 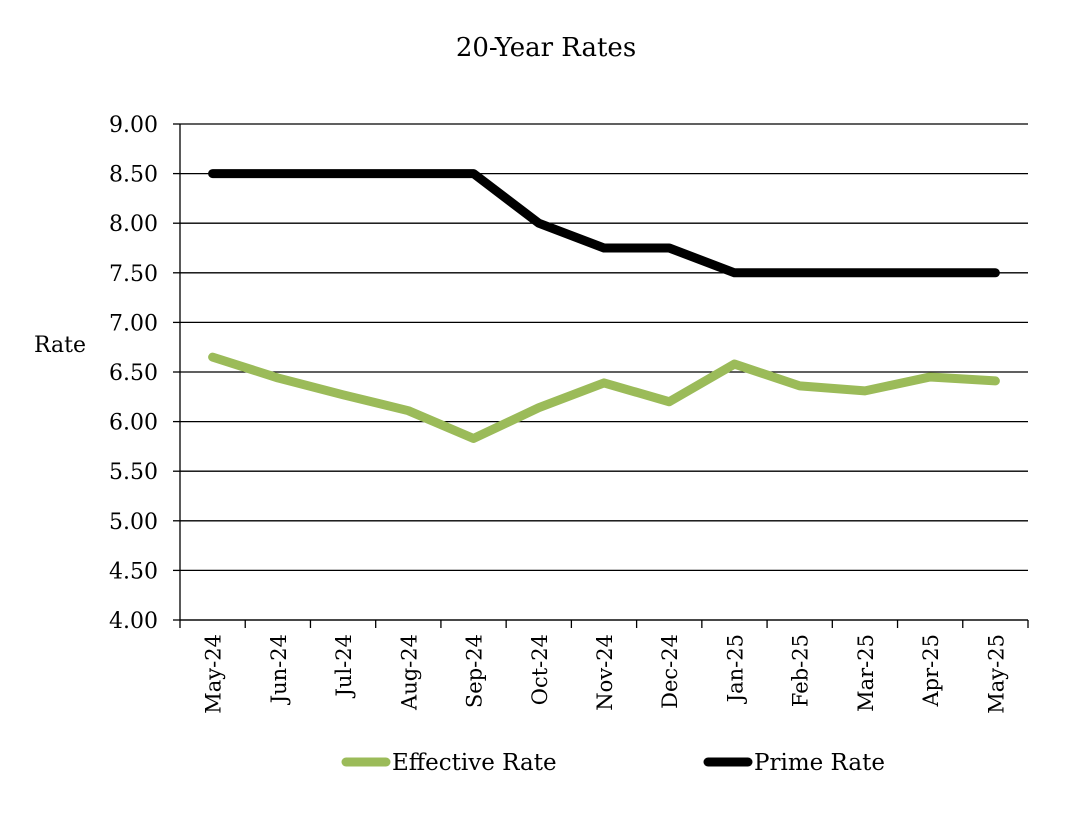 What do you see at coordinates (931, 670) in the screenshot?
I see `x-tick-label: Apr-25` at bounding box center [931, 670].